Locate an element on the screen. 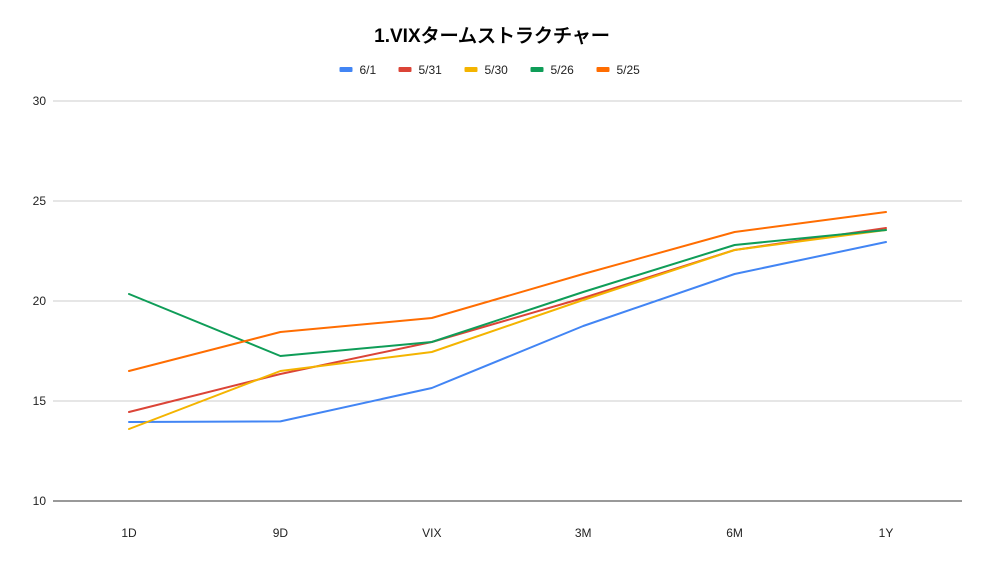 This screenshot has width=984, height=568. legend-label: 5/26 is located at coordinates (563, 70).